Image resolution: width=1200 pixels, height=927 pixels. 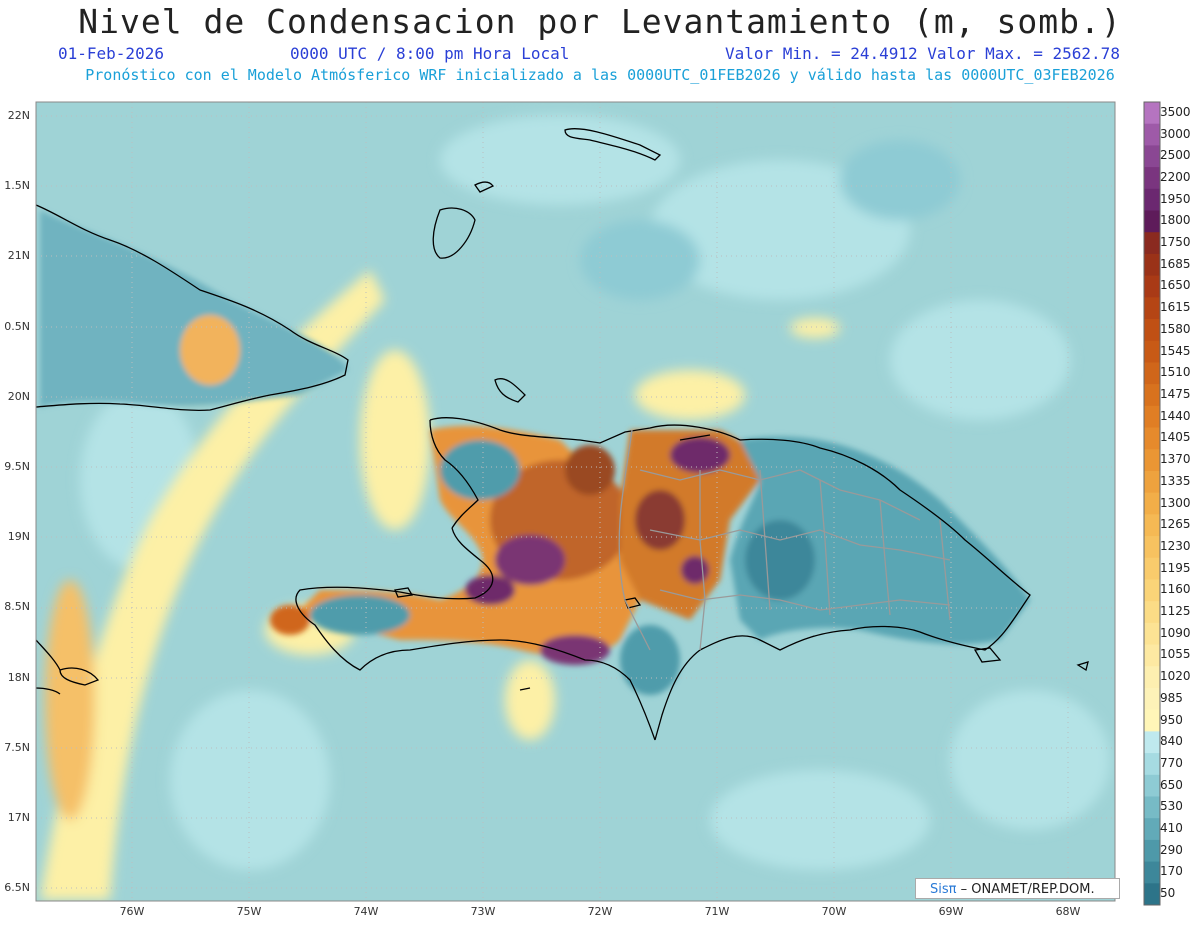 I want to click on colorbar-label: 840, so click(x=1171, y=741).